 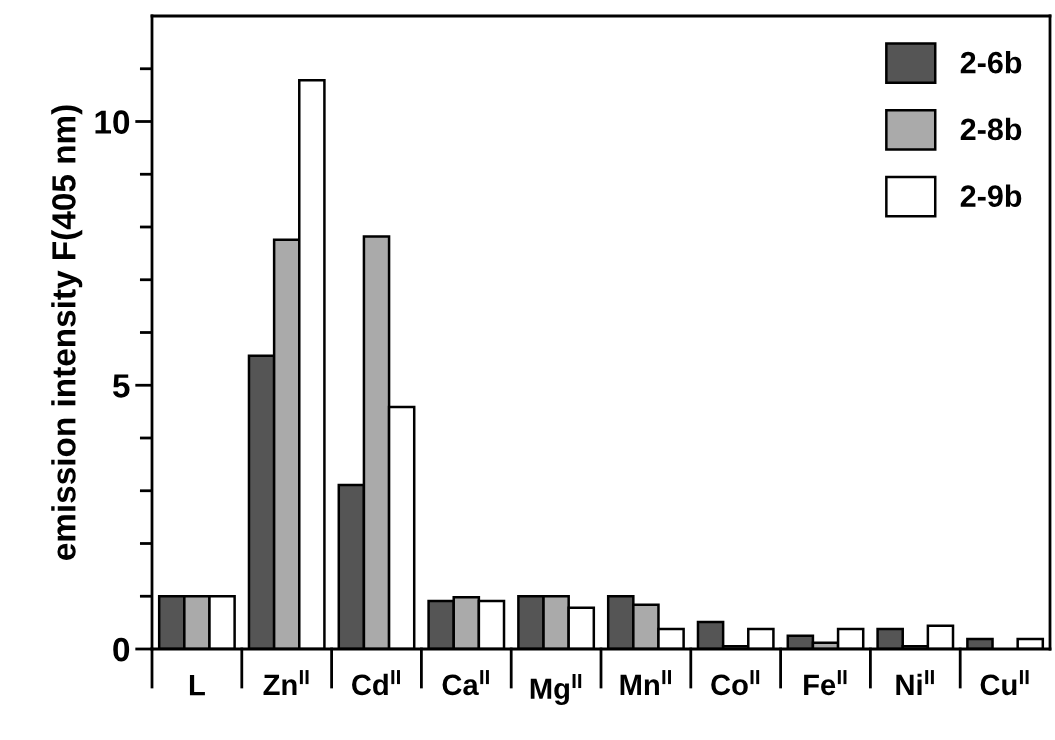 I want to click on x-tick-label: Cu$^{II}$, so click(x=1004, y=683).